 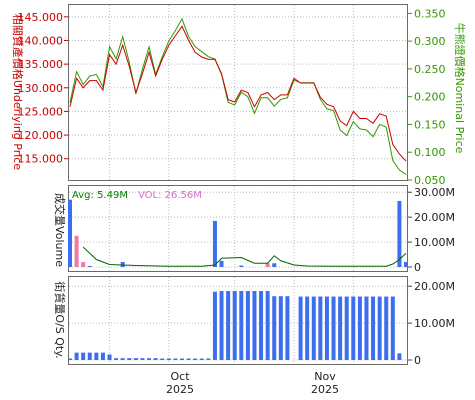 What do you see at coordinates (430, 124) in the screenshot?
I see `right-tick-label: 0.150` at bounding box center [430, 124].